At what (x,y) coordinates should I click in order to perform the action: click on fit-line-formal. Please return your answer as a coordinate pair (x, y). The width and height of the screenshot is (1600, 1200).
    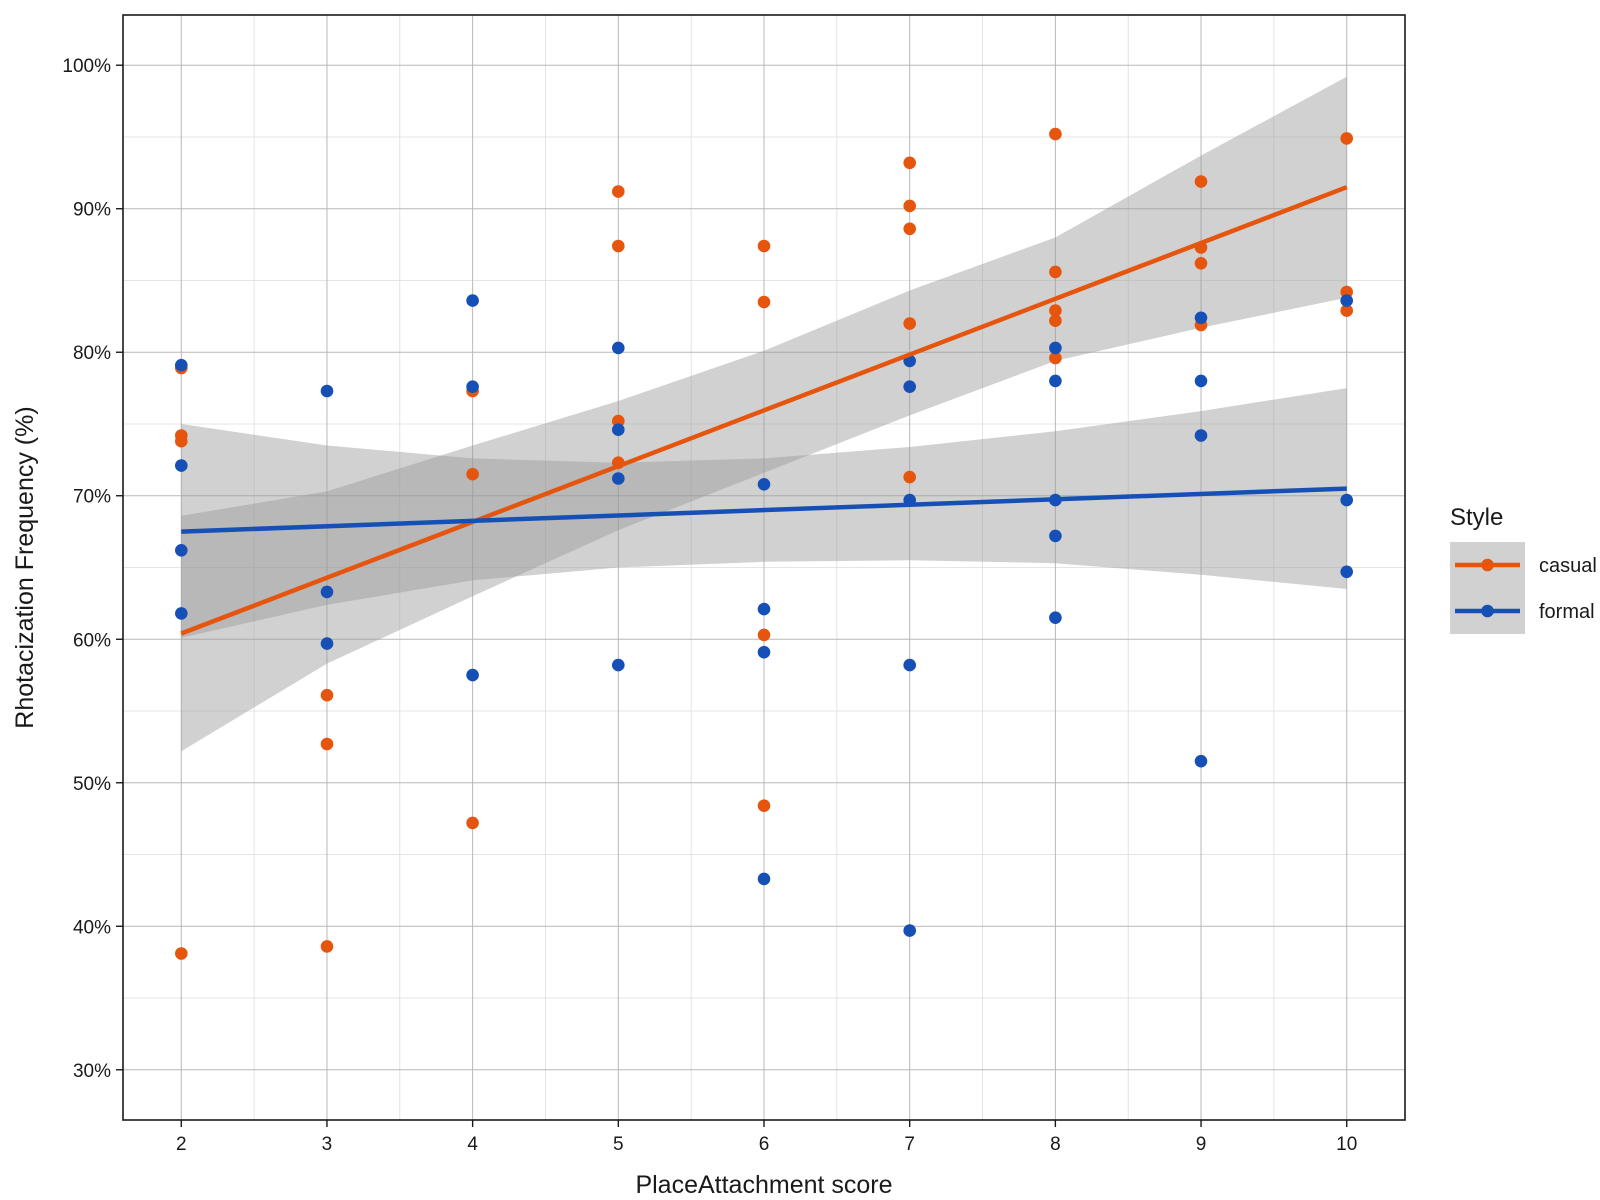
    Looking at the image, I should click on (764, 510).